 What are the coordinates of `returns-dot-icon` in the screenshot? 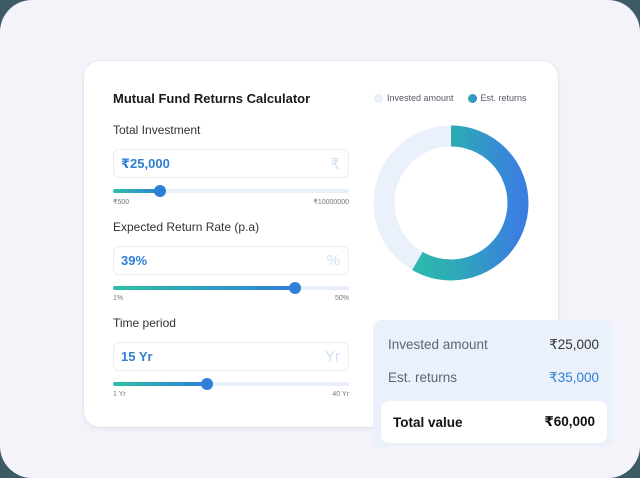 It's located at (472, 98).